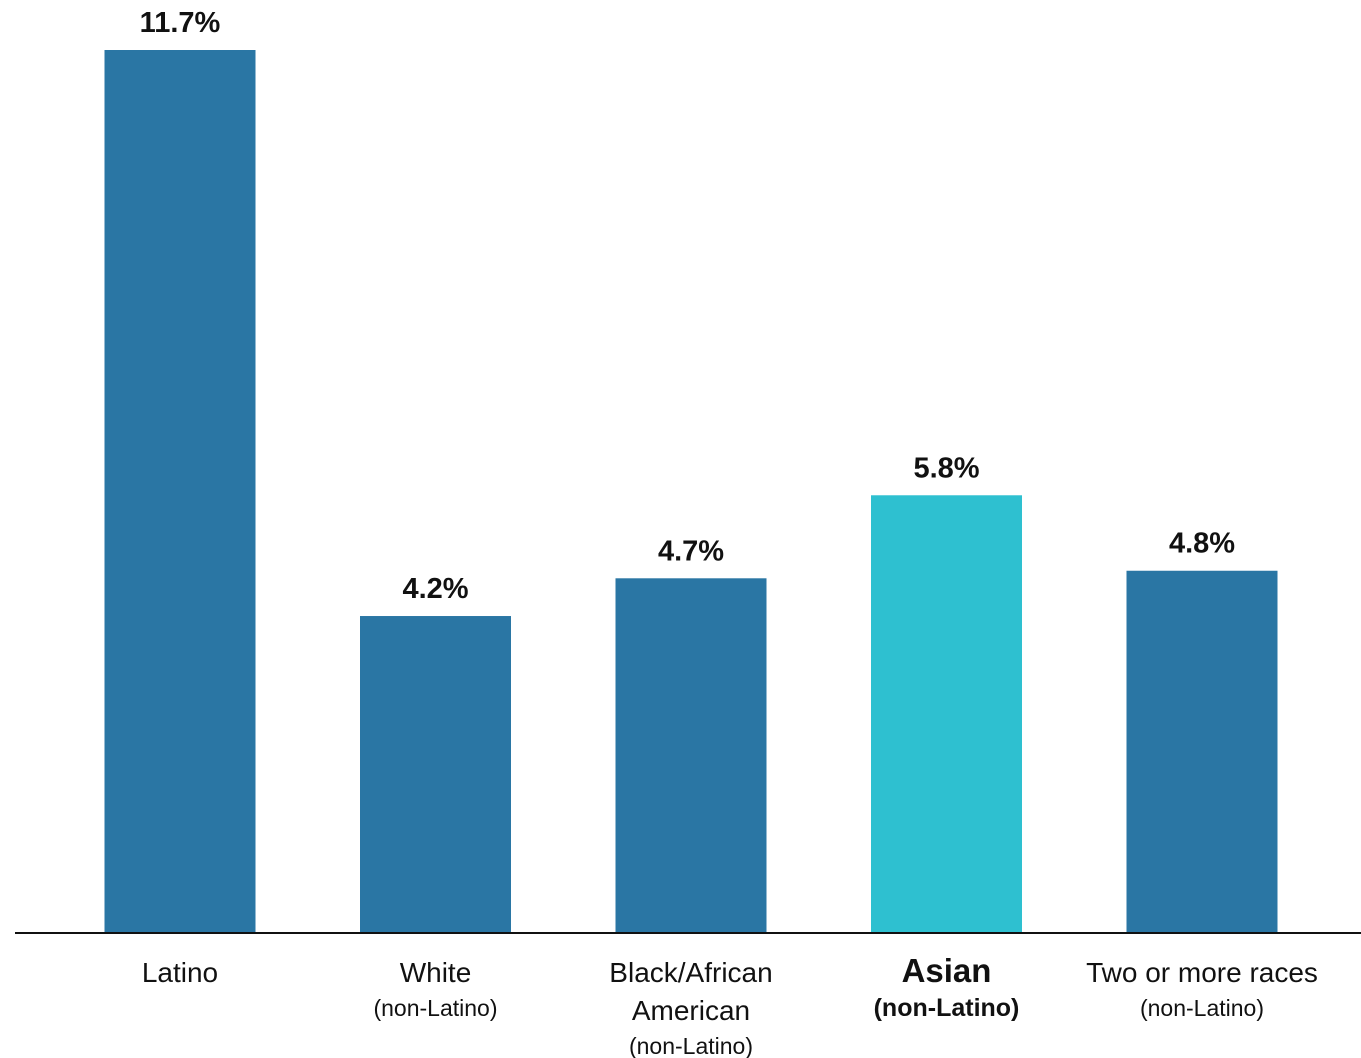 This screenshot has width=1361, height=1058. I want to click on bar-value-label: 4.8%, so click(1202, 544).